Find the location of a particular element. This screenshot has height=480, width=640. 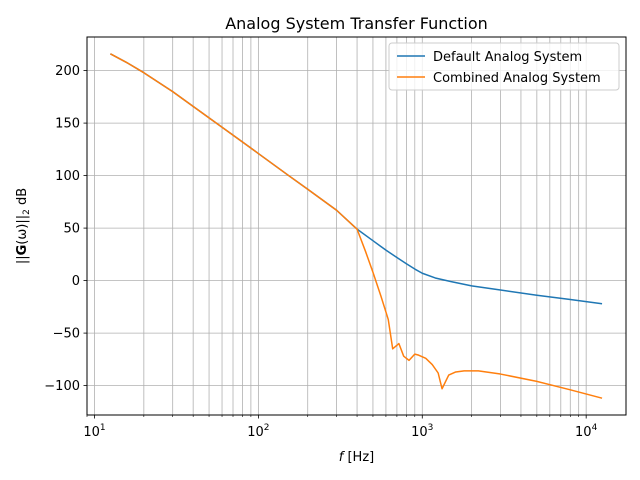

y-tick-label: 100 is located at coordinates (67, 176).